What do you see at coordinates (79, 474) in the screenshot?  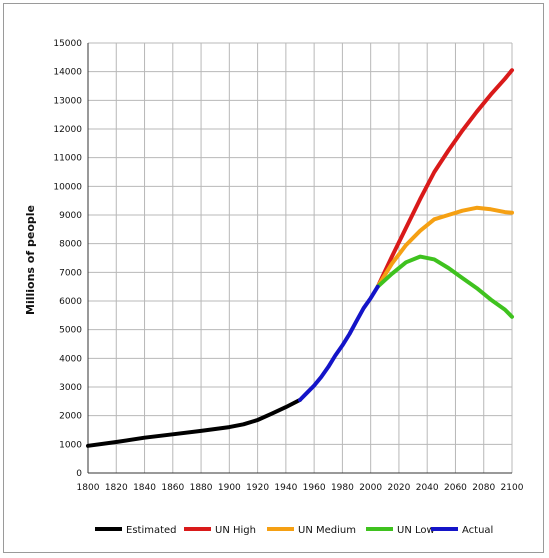 I see `y-tick-label: 0` at bounding box center [79, 474].